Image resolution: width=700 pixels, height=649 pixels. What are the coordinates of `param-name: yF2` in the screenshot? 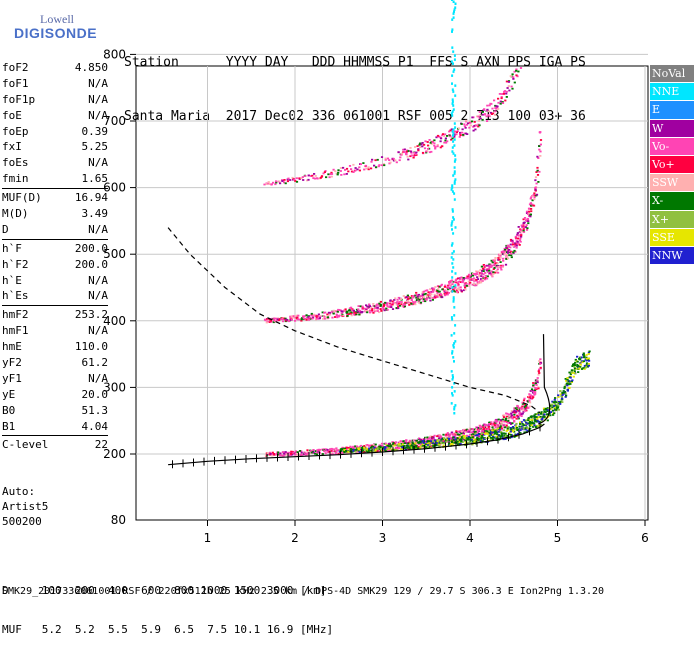 It's located at (12, 363).